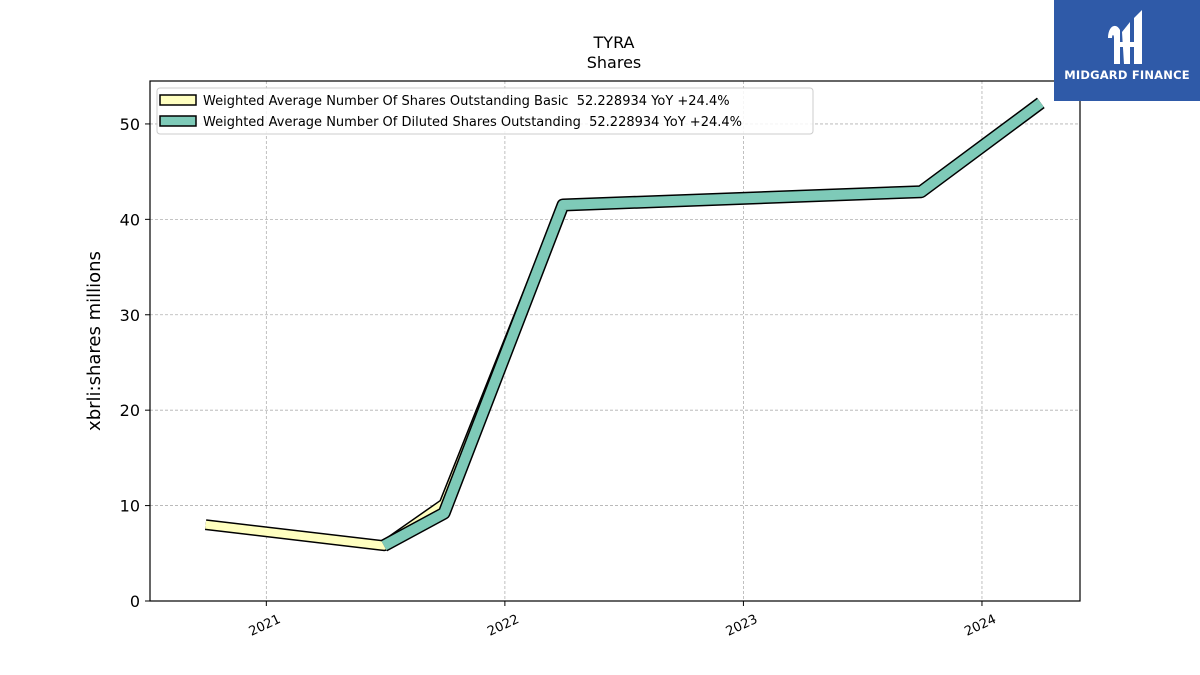 Image resolution: width=1200 pixels, height=675 pixels. Describe the element at coordinates (742, 626) in the screenshot. I see `x-tick-label: 2023` at that location.